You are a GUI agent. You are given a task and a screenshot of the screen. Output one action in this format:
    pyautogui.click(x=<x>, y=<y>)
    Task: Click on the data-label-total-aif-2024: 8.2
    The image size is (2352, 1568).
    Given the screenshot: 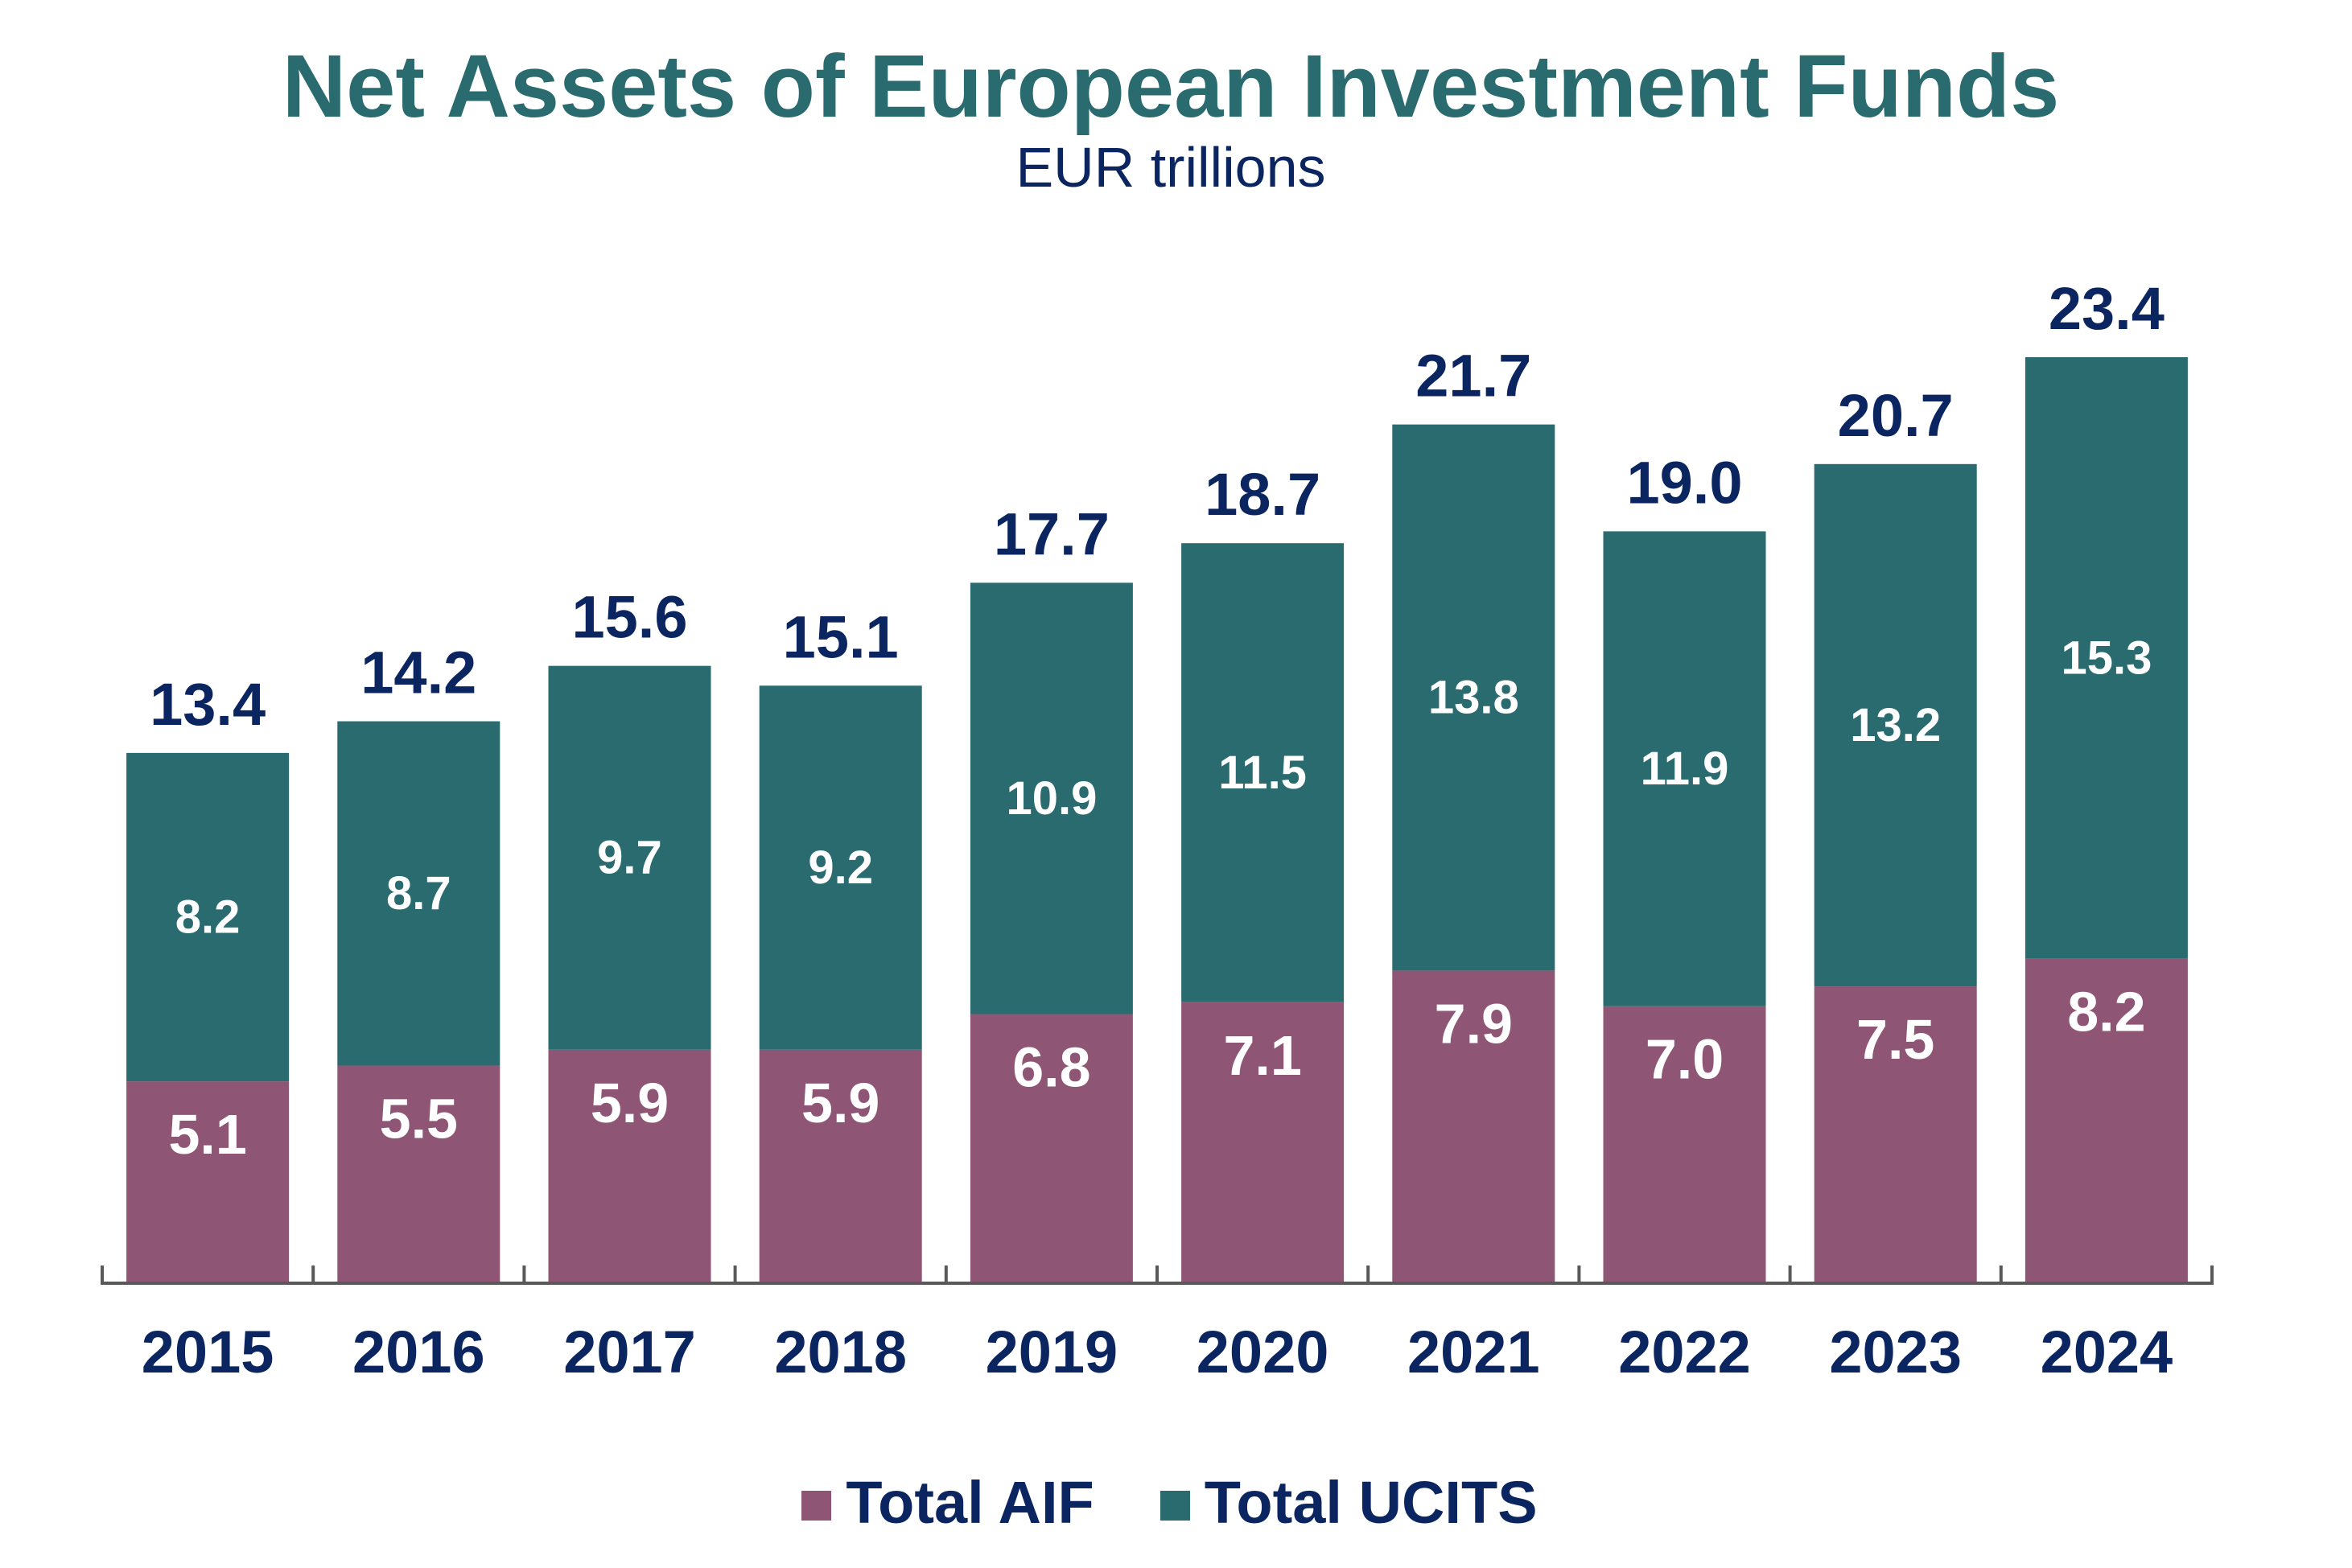 What is the action you would take?
    pyautogui.click(x=2106, y=1012)
    